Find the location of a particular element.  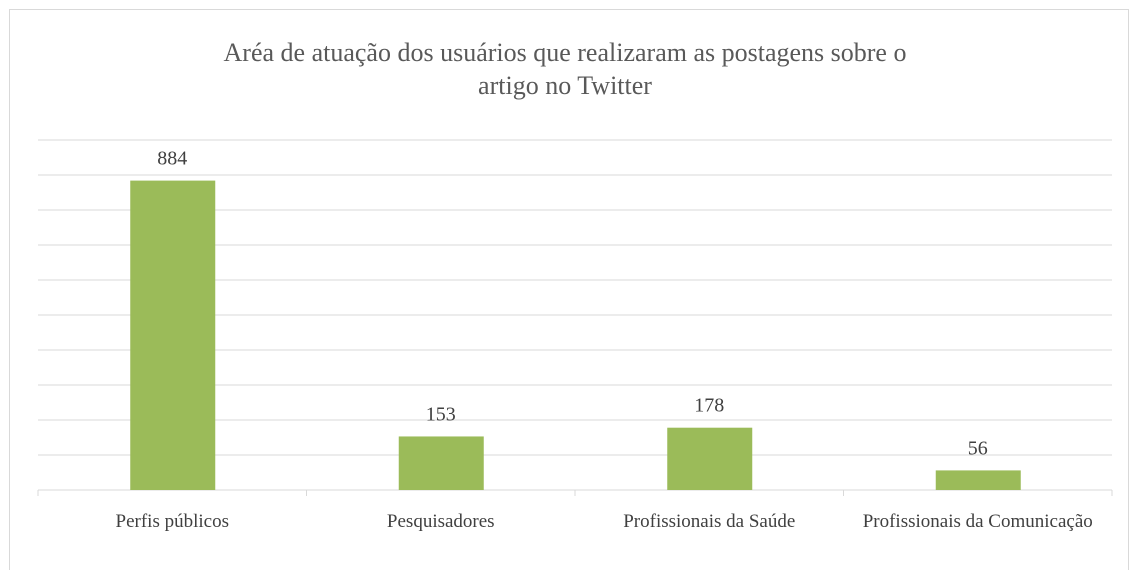

x-tick-label: Pesquisadores is located at coordinates (440, 521).